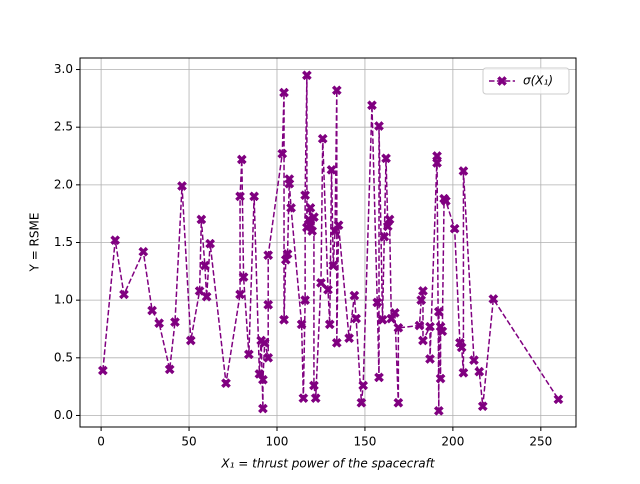  What do you see at coordinates (188, 442) in the screenshot?
I see `x-tick-label: 50` at bounding box center [188, 442].